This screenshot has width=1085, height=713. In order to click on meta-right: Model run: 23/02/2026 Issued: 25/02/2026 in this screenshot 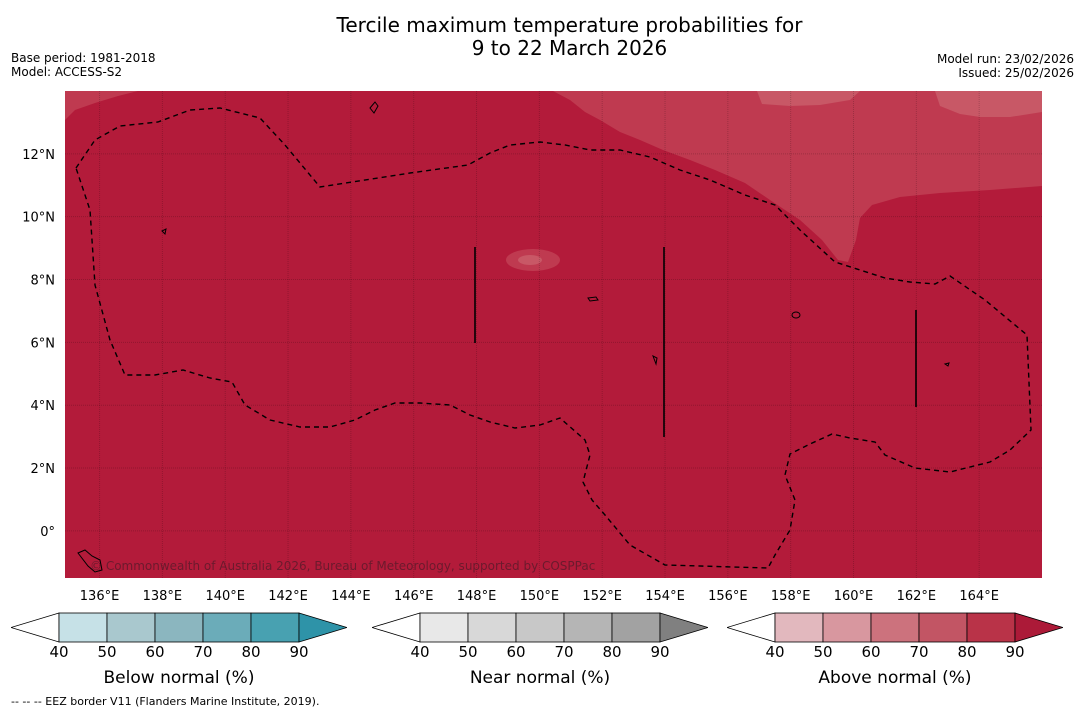, I will do `click(1005, 66)`.